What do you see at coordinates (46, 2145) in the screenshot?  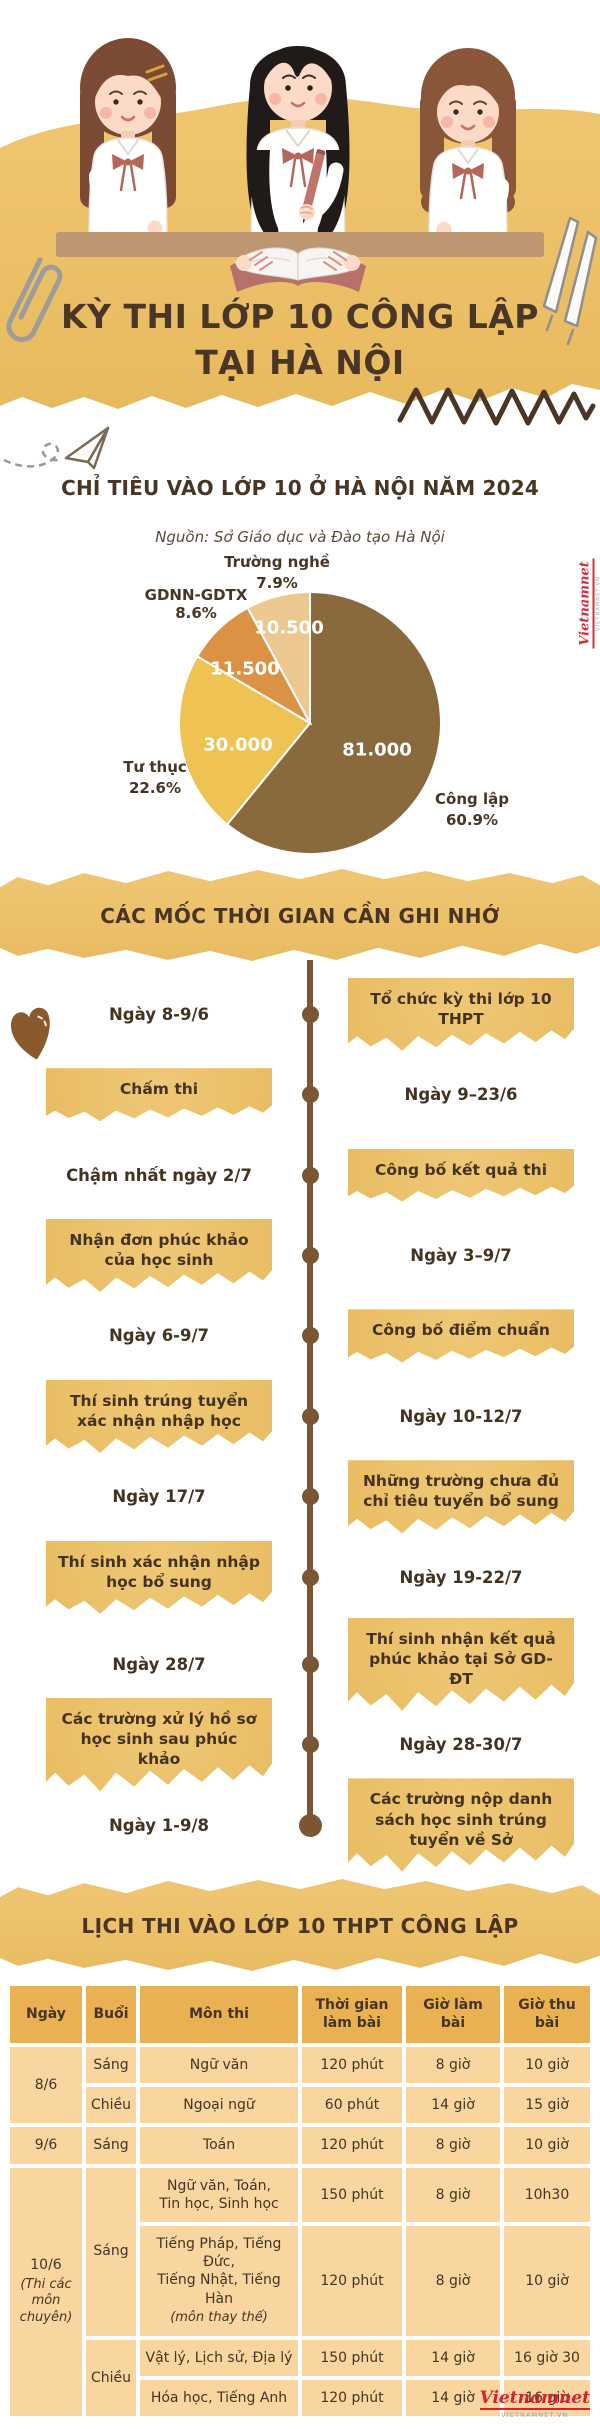 I see `table-cell: 9/6` at bounding box center [46, 2145].